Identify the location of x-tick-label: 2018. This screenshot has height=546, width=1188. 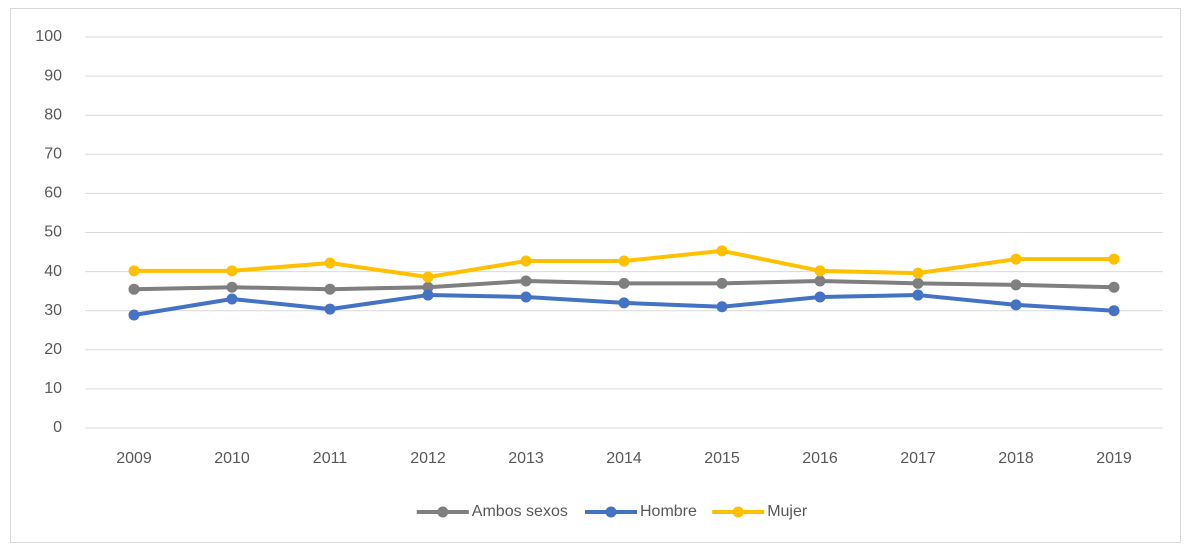
(1016, 458).